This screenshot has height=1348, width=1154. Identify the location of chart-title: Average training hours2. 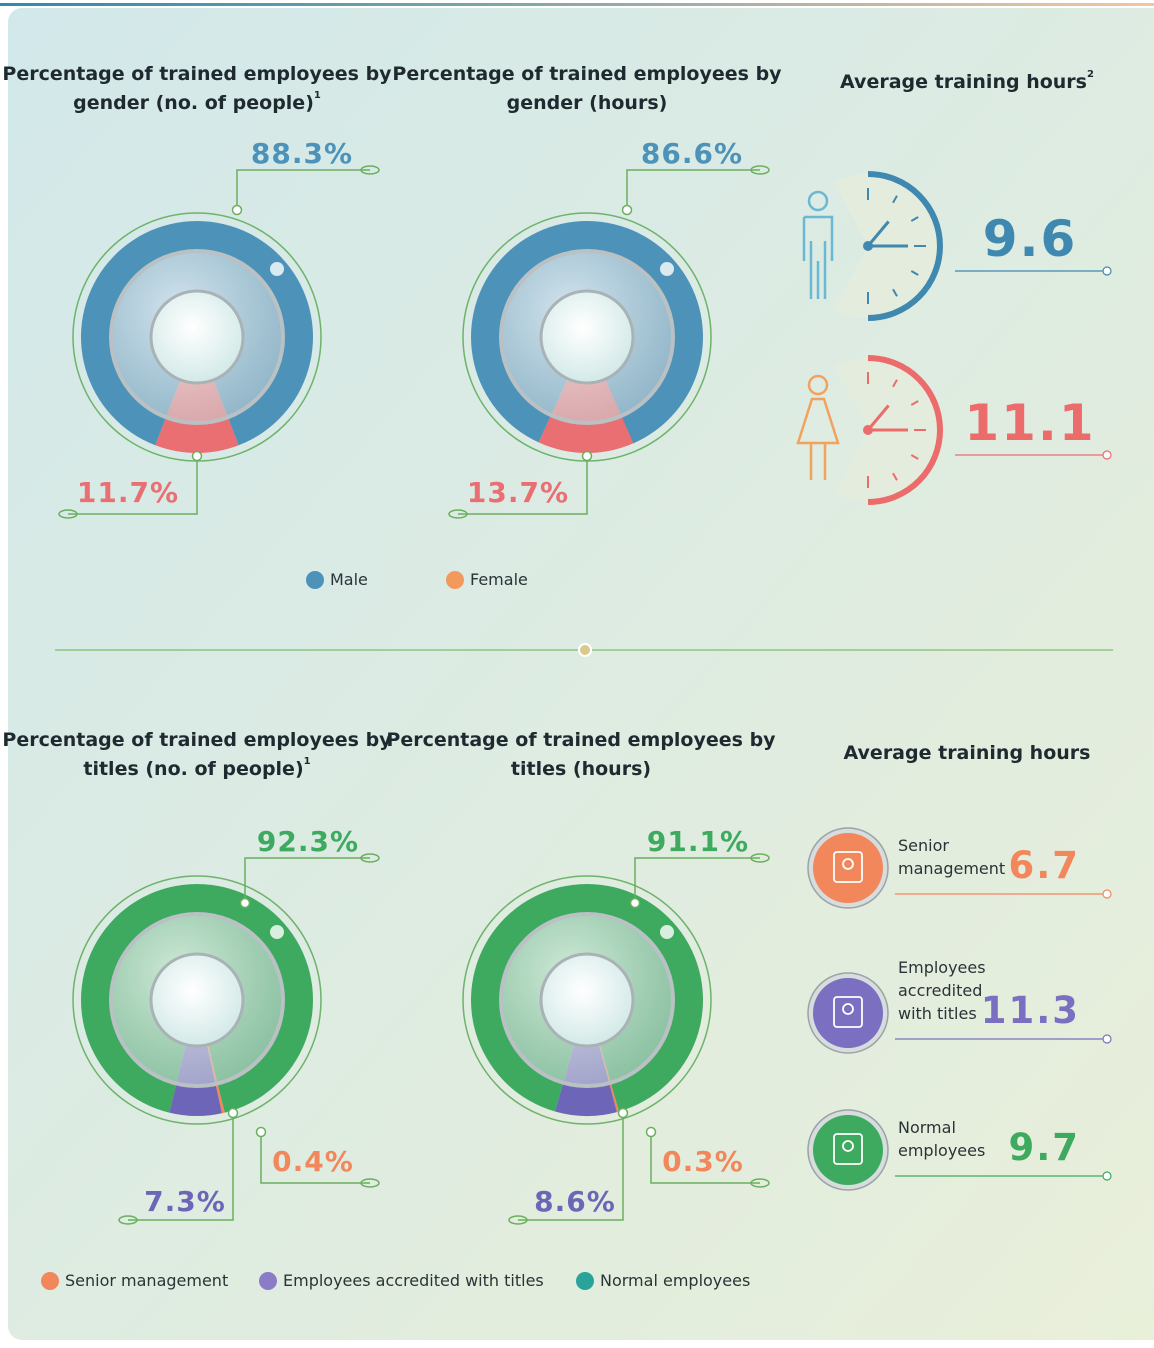
(960, 82).